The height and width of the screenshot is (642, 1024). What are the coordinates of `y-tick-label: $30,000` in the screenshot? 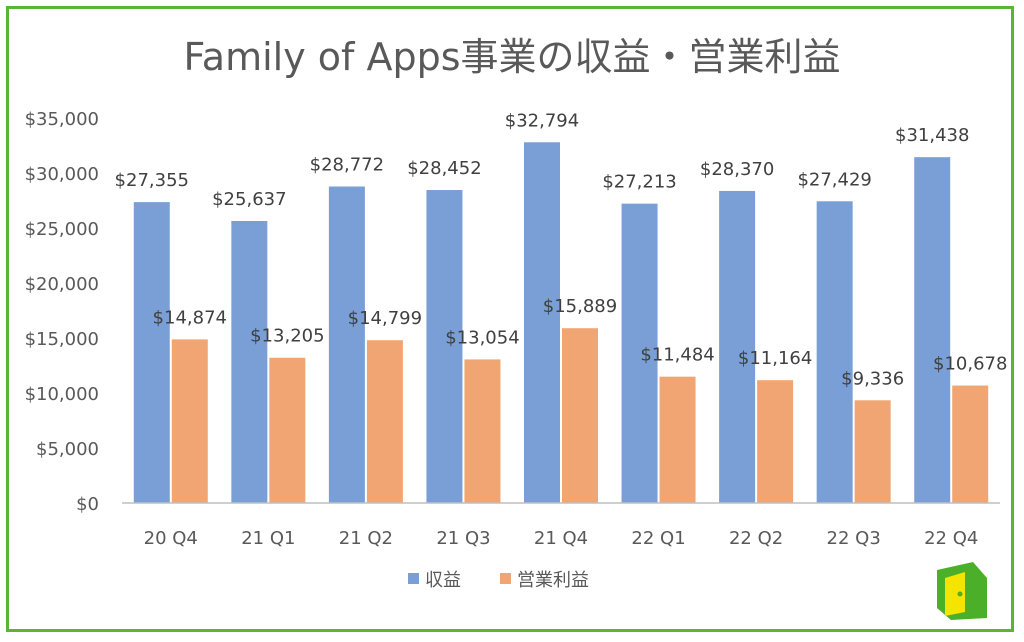 It's located at (62, 174).